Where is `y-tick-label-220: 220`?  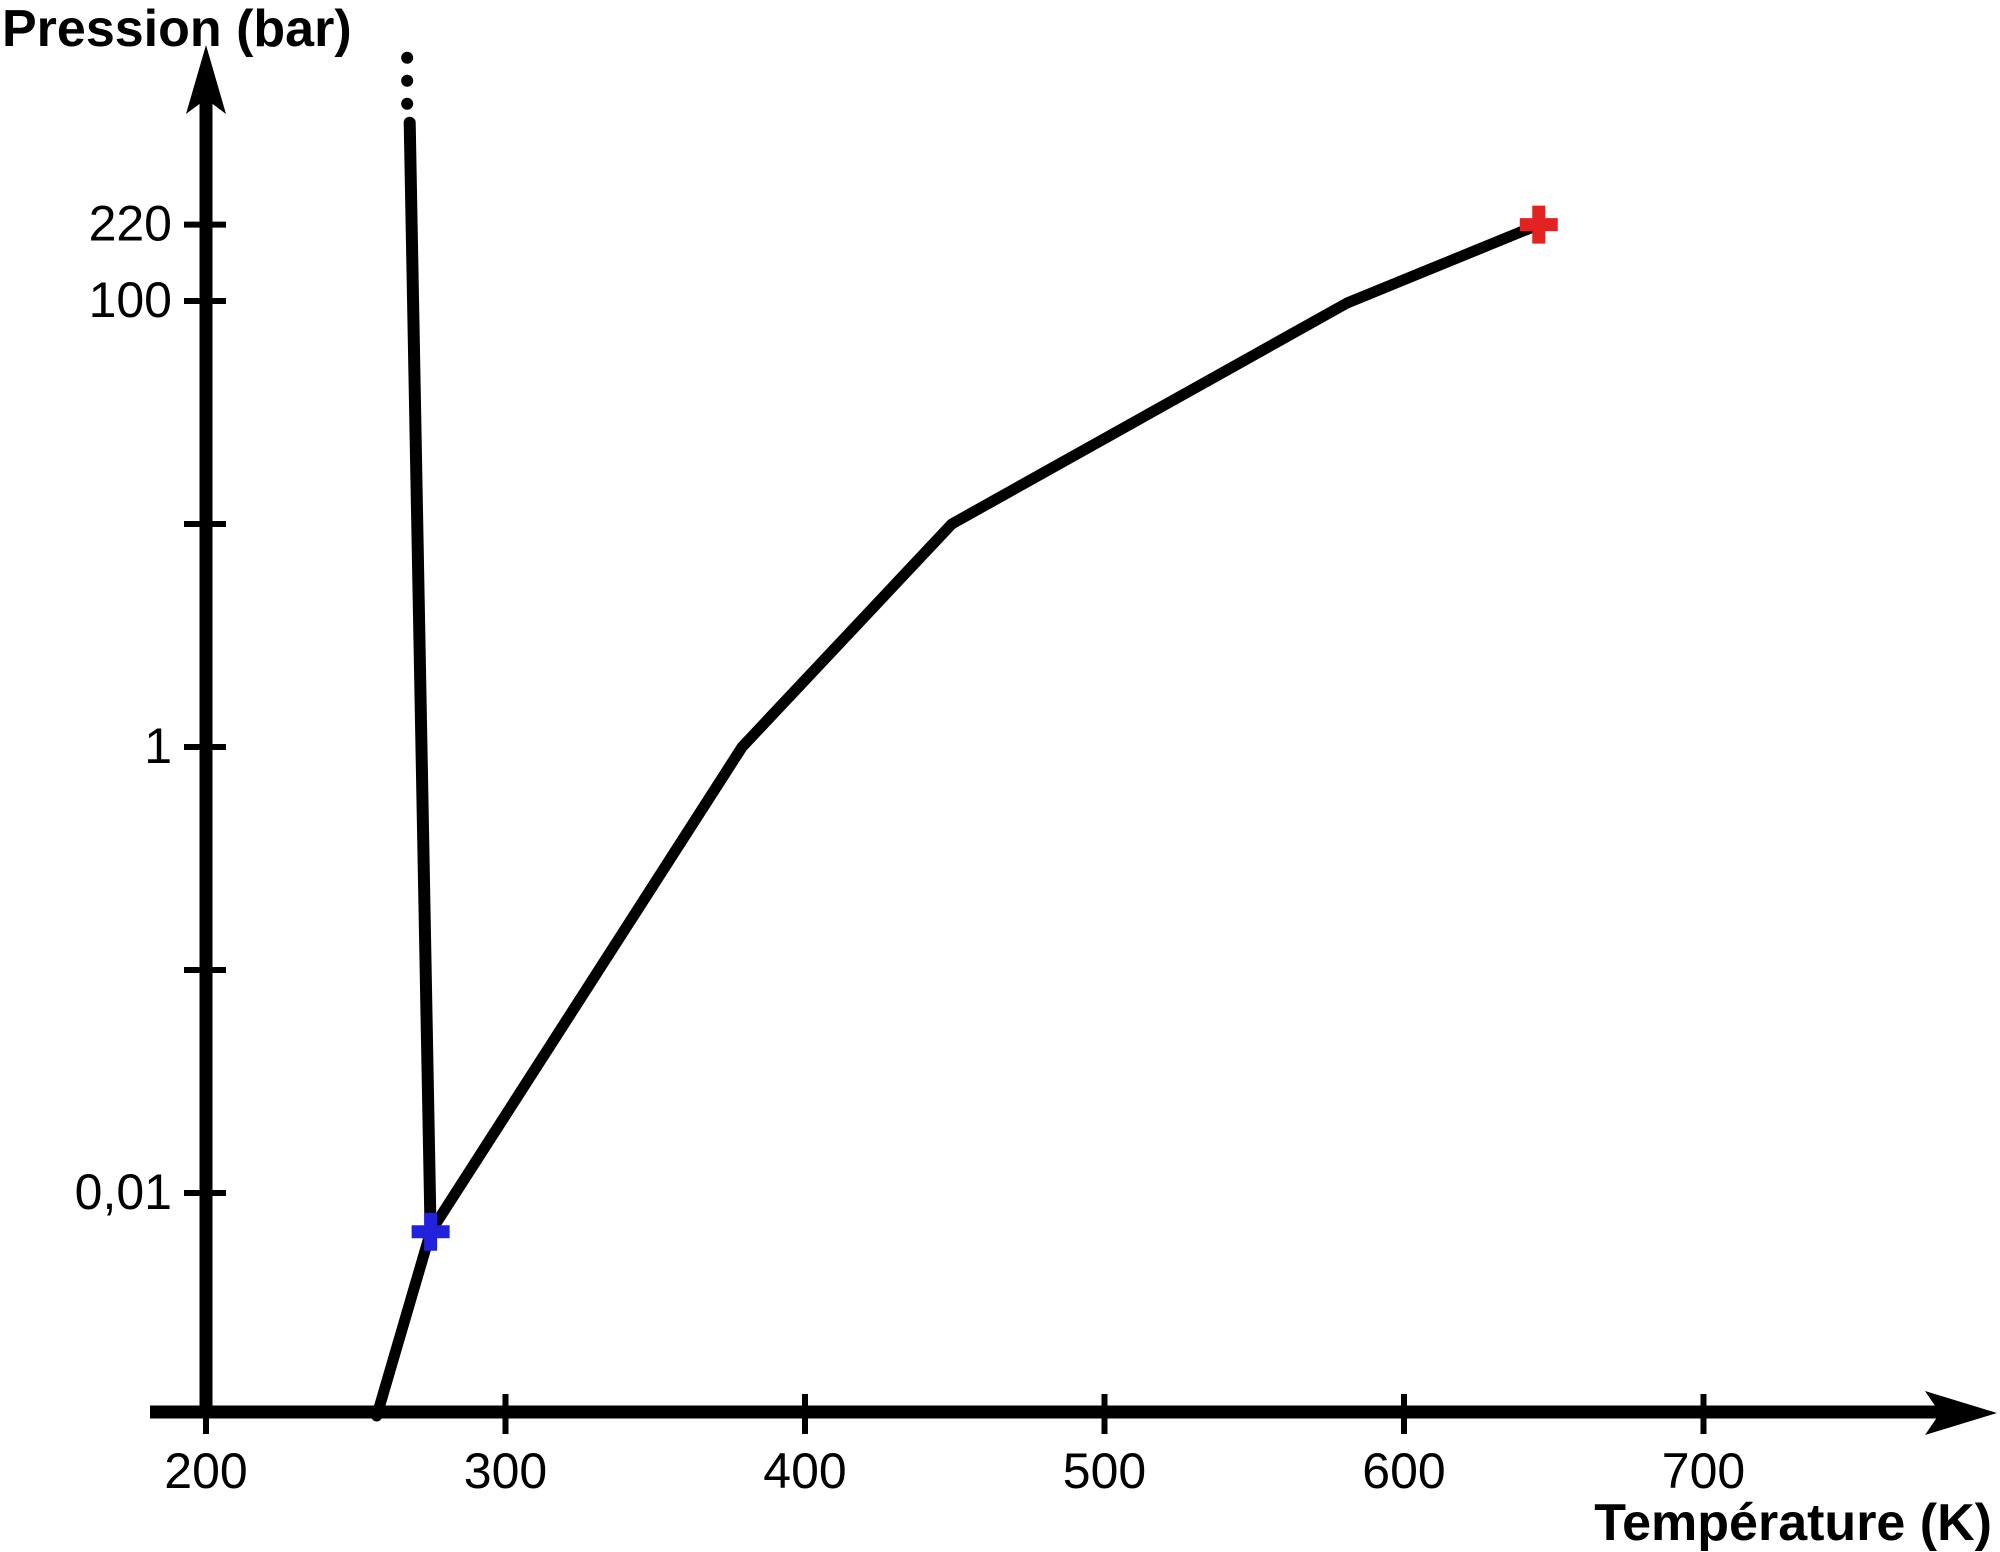
y-tick-label-220: 220 is located at coordinates (130, 224).